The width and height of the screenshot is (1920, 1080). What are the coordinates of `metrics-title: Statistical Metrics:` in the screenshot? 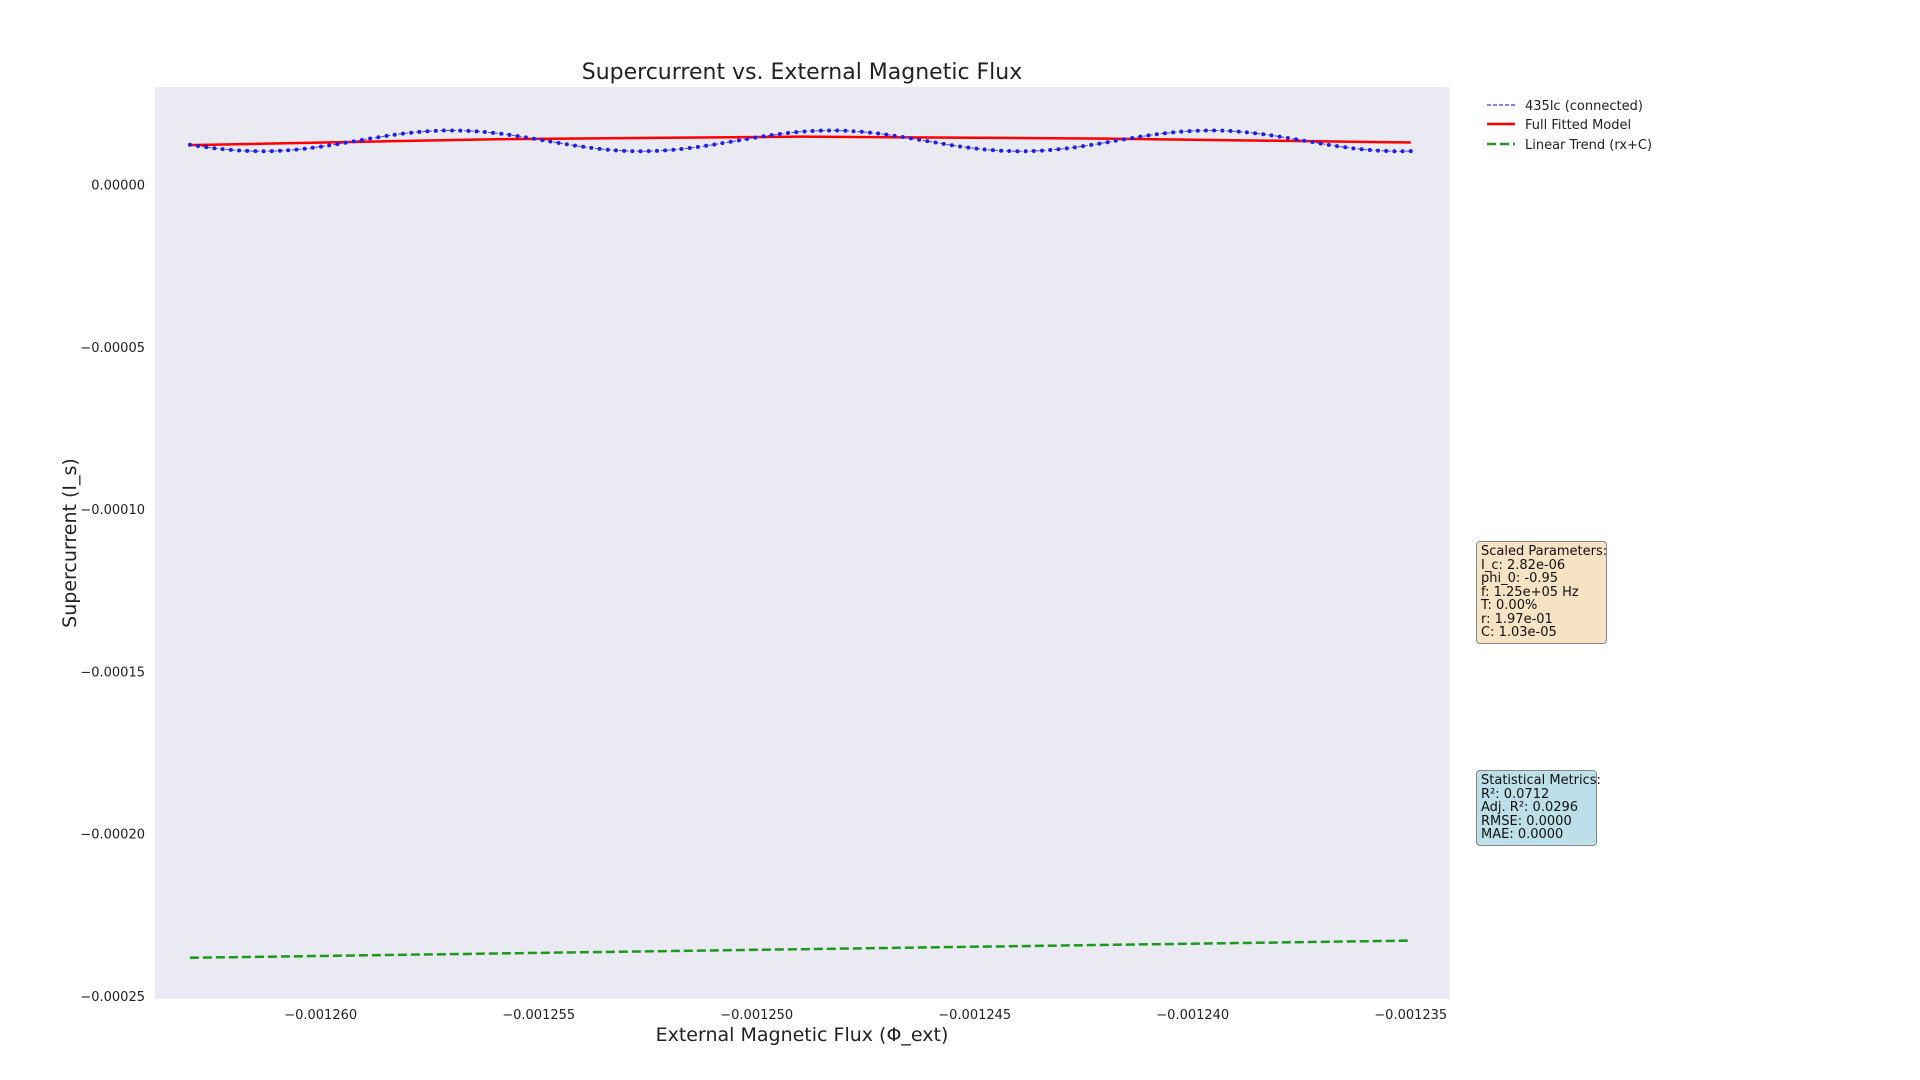 It's located at (1541, 780).